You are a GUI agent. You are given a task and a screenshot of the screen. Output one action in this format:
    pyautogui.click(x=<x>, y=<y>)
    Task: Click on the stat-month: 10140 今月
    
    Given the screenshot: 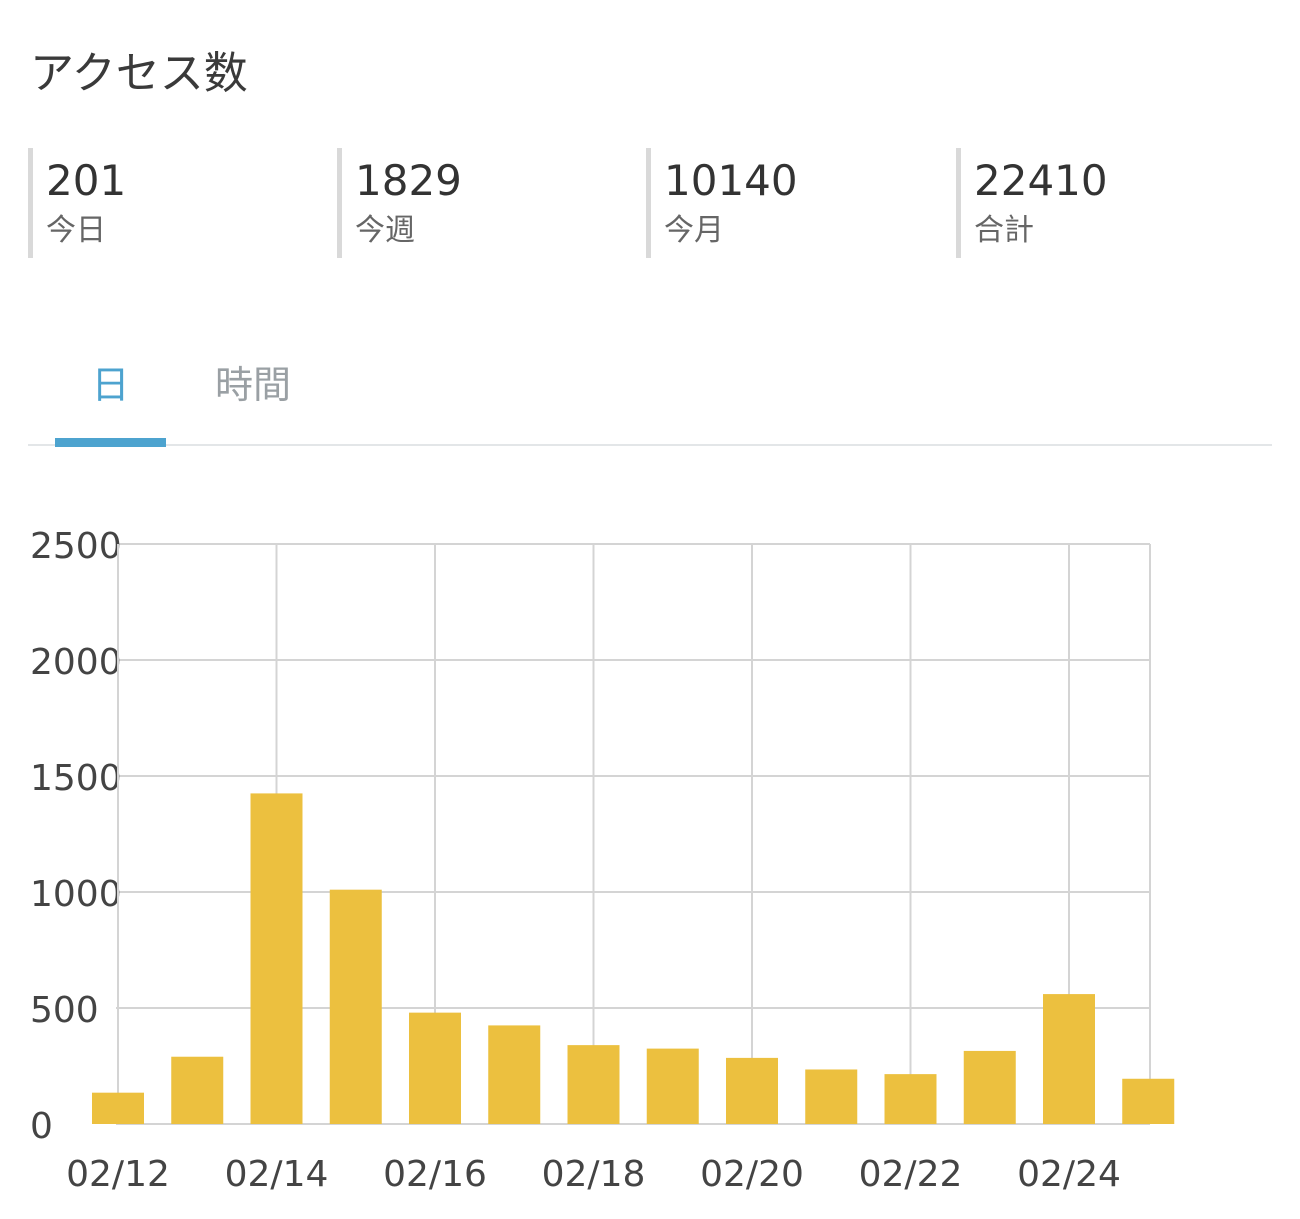 What is the action you would take?
    pyautogui.click(x=796, y=203)
    